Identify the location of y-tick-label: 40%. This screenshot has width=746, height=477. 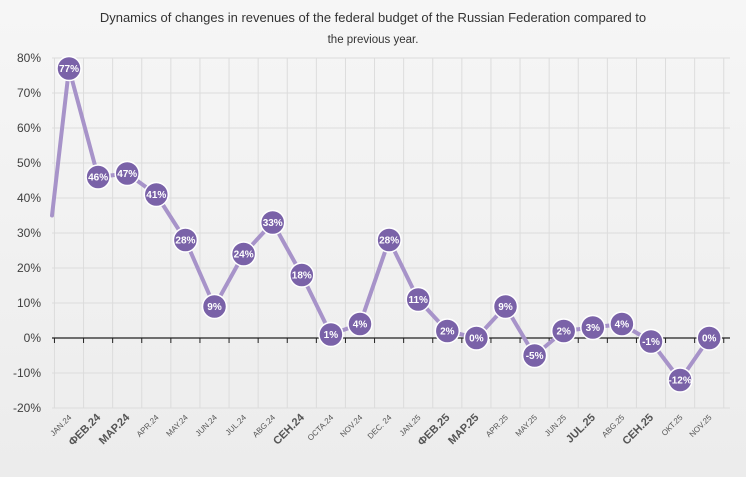
(29, 198).